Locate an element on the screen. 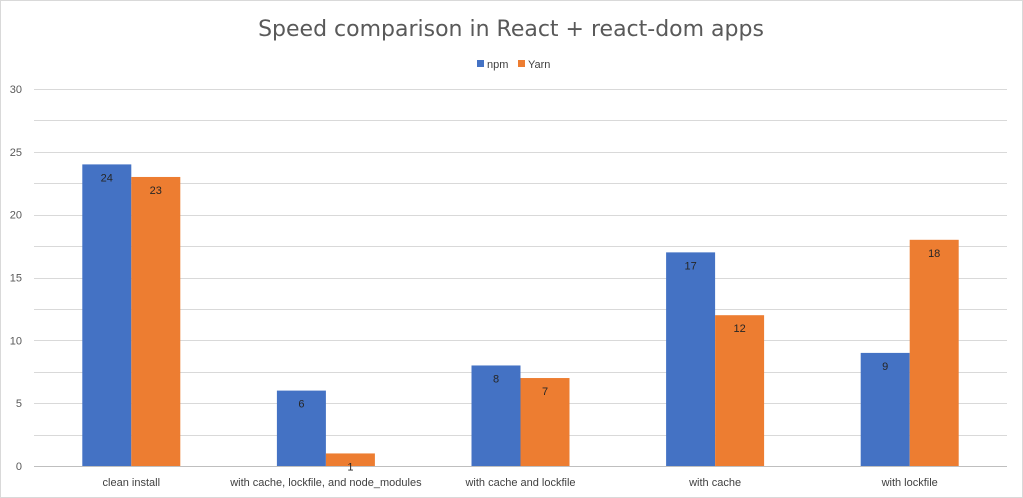 This screenshot has width=1023, height=498. data-label-yarn-2: 7 is located at coordinates (545, 392).